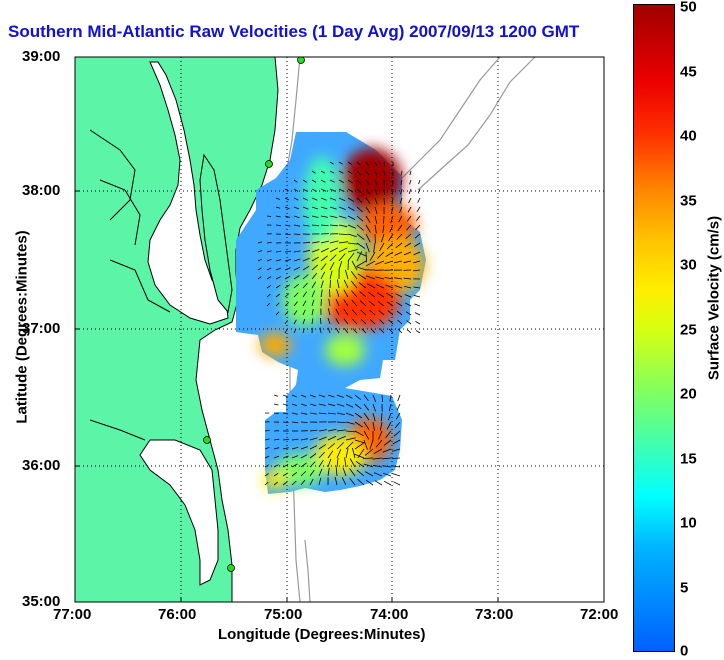 The image size is (724, 660). I want to click on colorbar-tick: 50, so click(688, 8).